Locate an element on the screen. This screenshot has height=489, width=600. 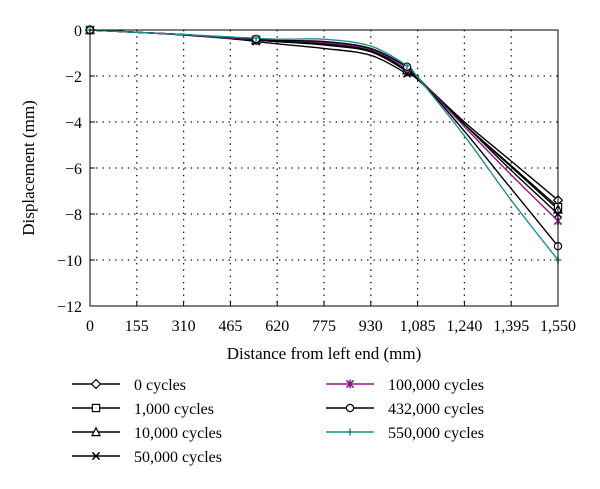
y-tick-label: −2 is located at coordinates (73, 77).